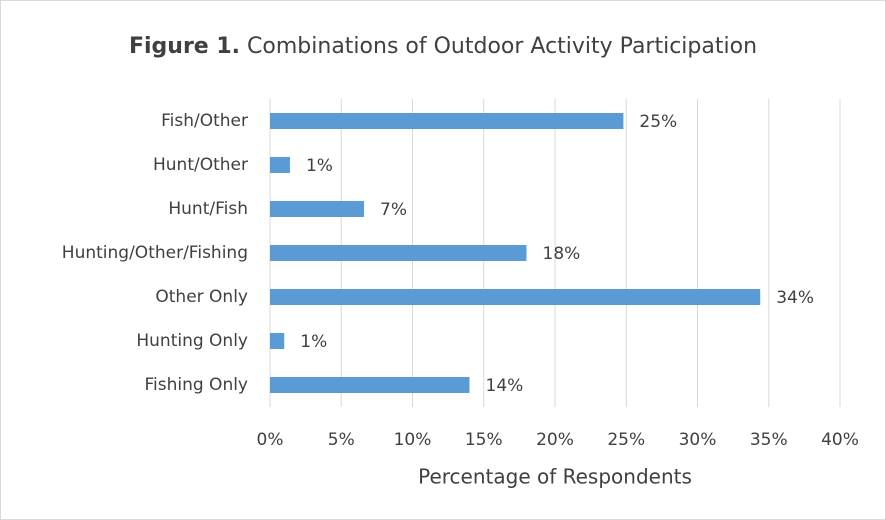 The width and height of the screenshot is (886, 520). What do you see at coordinates (555, 440) in the screenshot?
I see `x-tick-label: 20%` at bounding box center [555, 440].